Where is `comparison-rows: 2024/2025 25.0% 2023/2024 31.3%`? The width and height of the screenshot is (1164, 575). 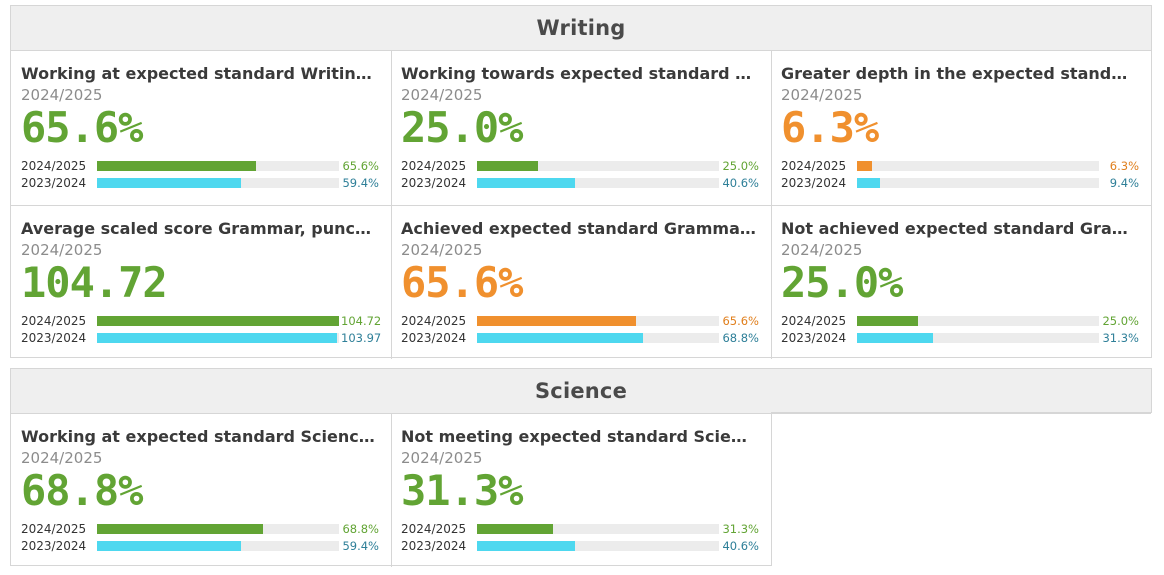
comparison-rows: 2024/2025 25.0% 2023/2024 31.3% is located at coordinates (961, 329).